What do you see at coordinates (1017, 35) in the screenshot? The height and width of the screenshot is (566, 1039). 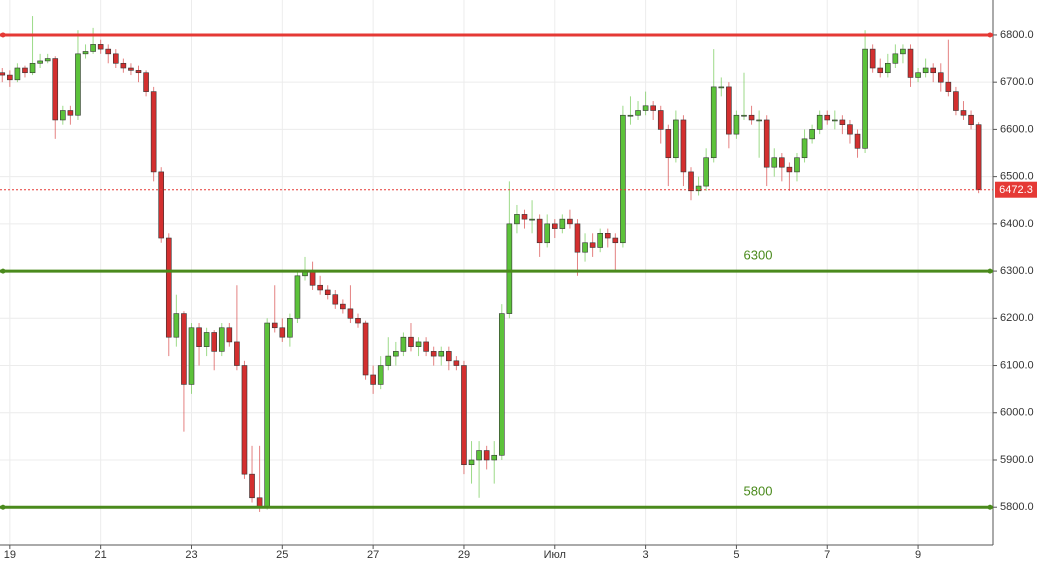 I see `y-tick-label: 6800.0` at bounding box center [1017, 35].